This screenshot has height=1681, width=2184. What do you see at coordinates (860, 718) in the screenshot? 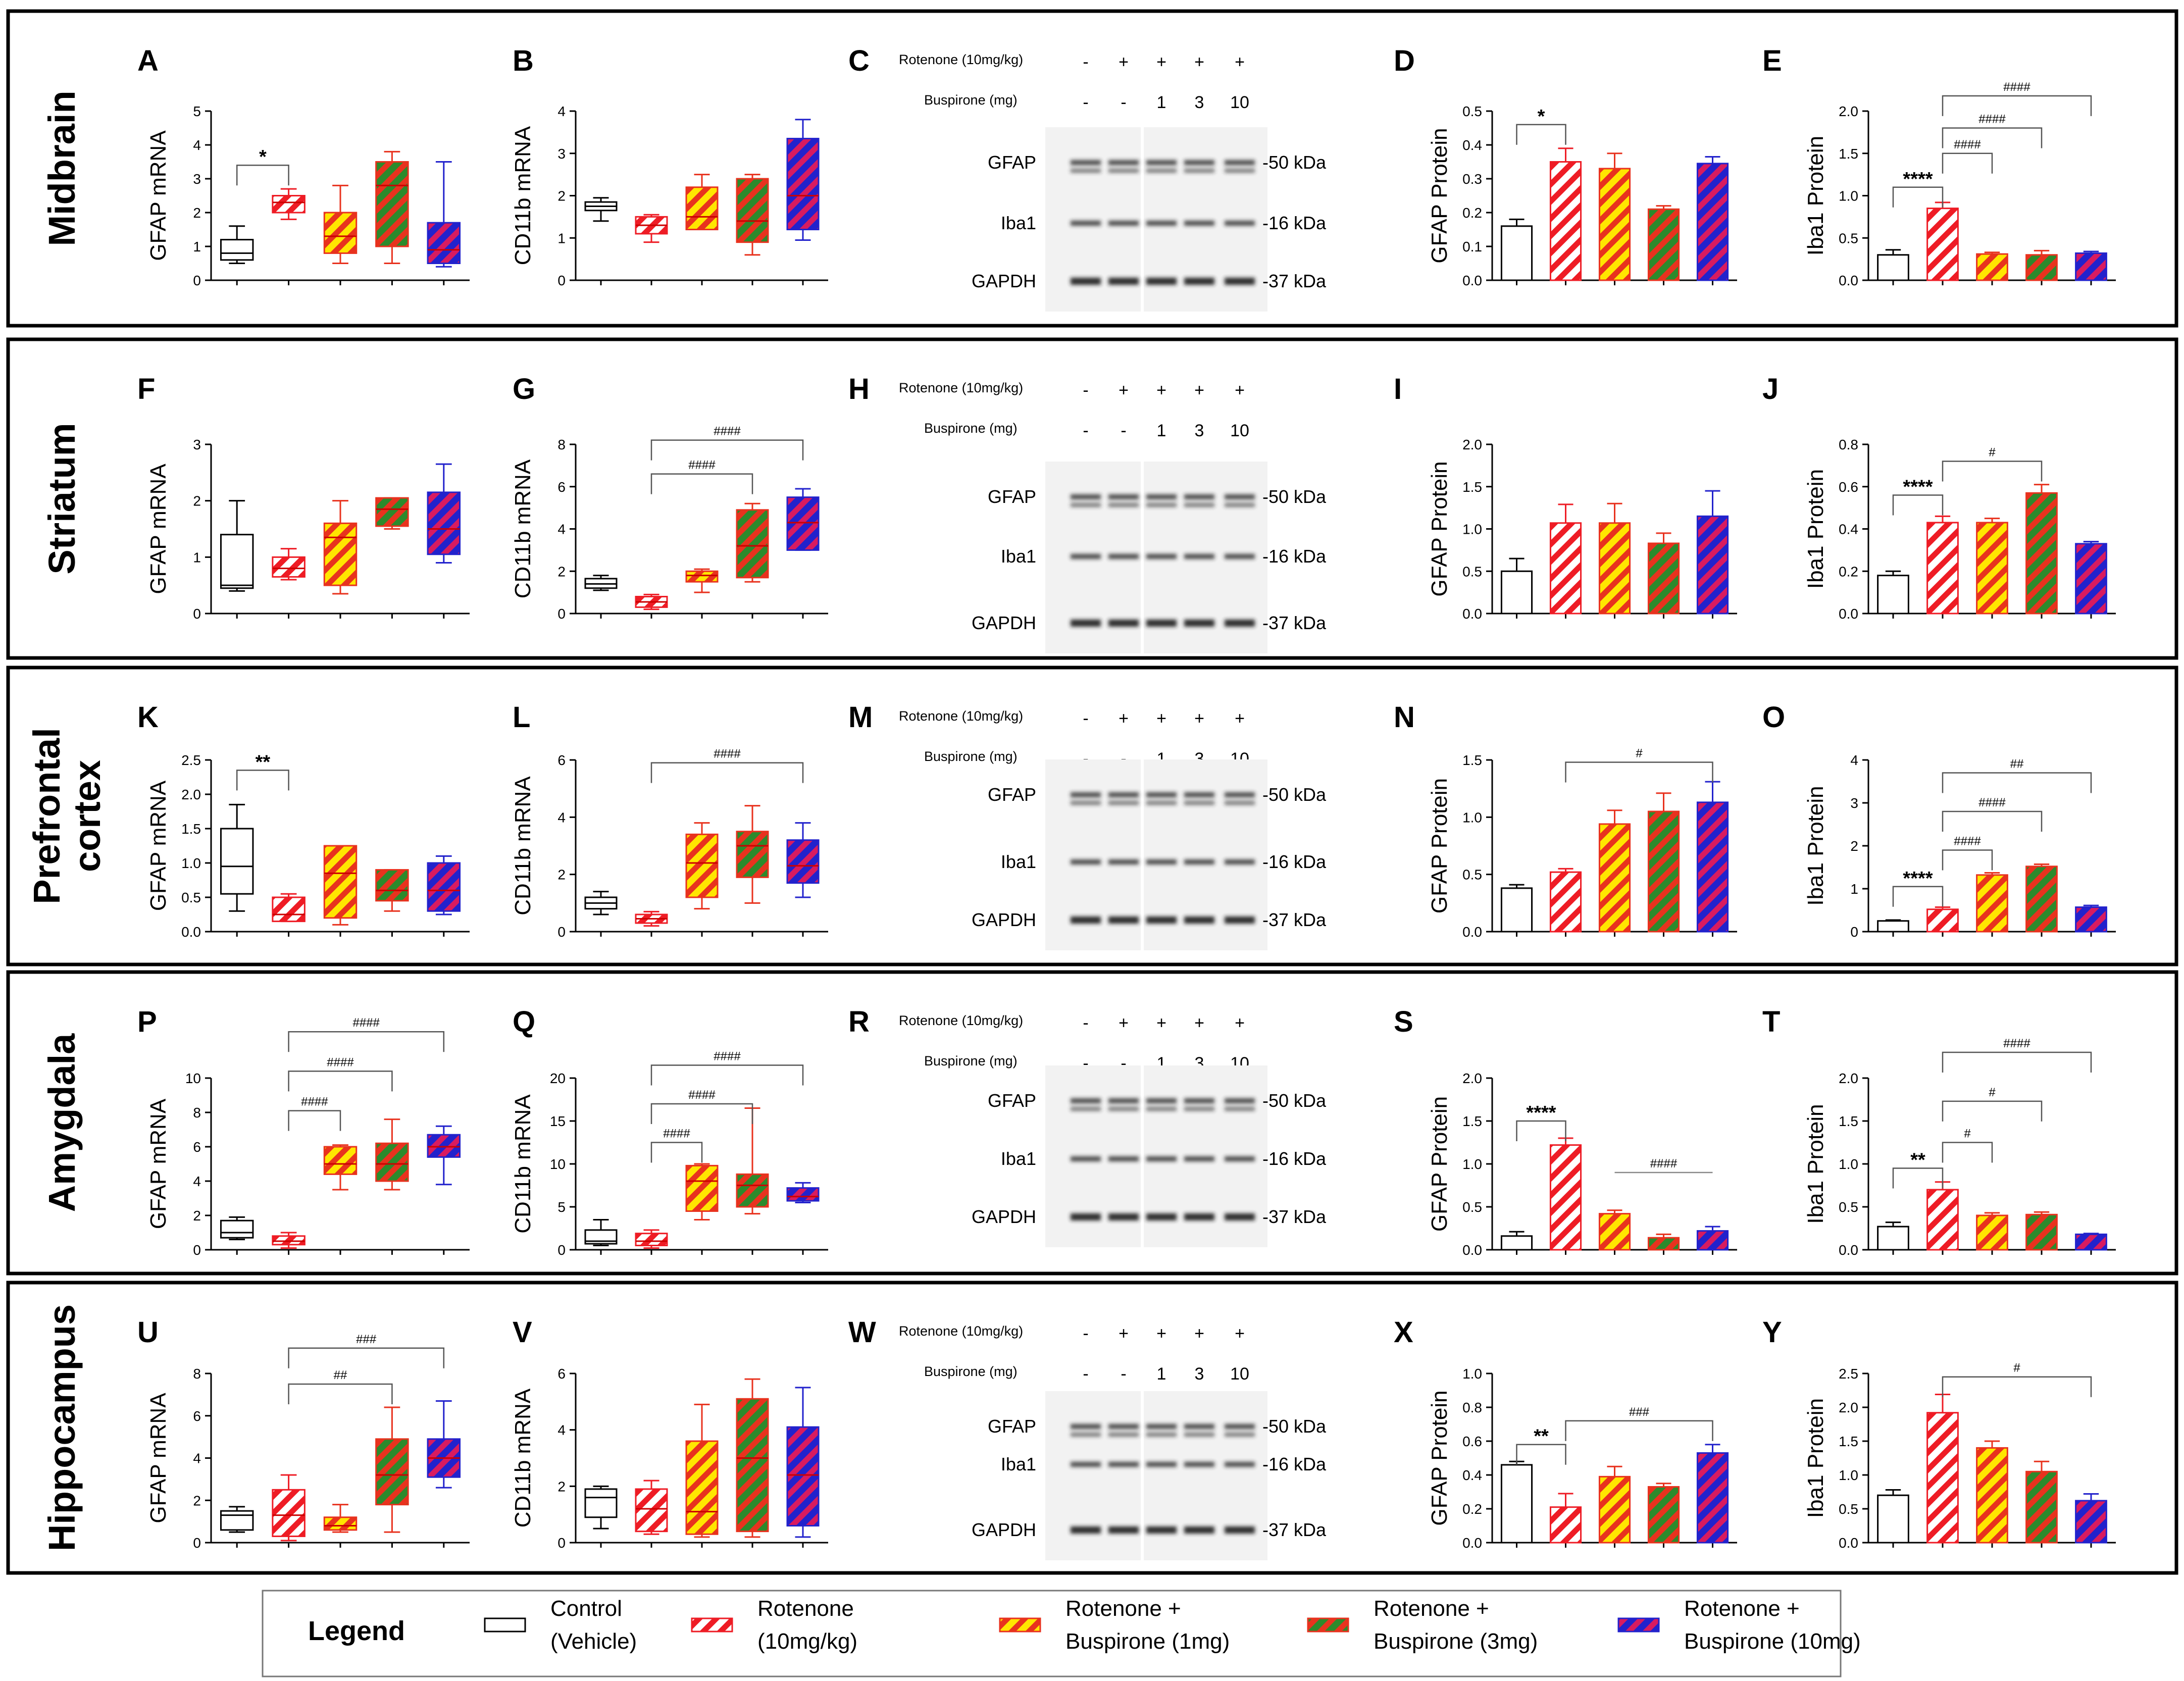
I see `panel-letter: M` at bounding box center [860, 718].